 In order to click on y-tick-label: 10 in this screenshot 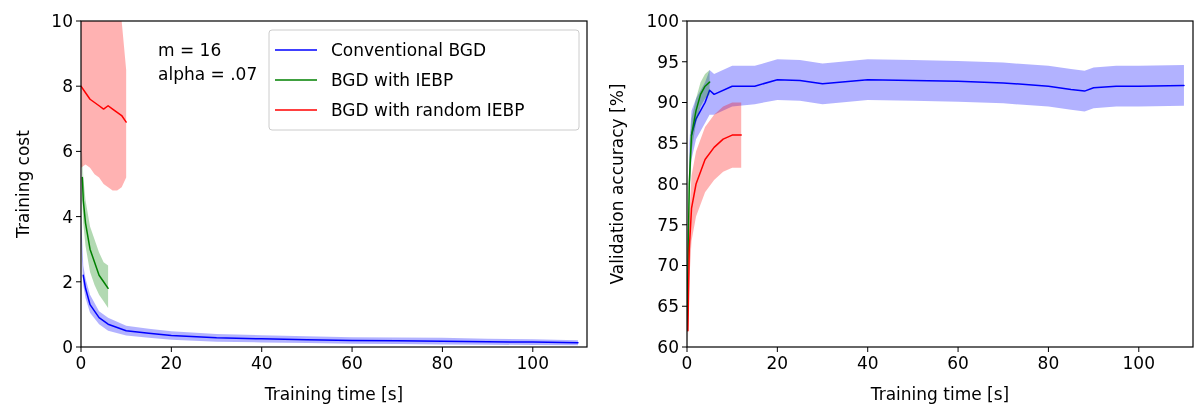, I will do `click(62, 20)`.